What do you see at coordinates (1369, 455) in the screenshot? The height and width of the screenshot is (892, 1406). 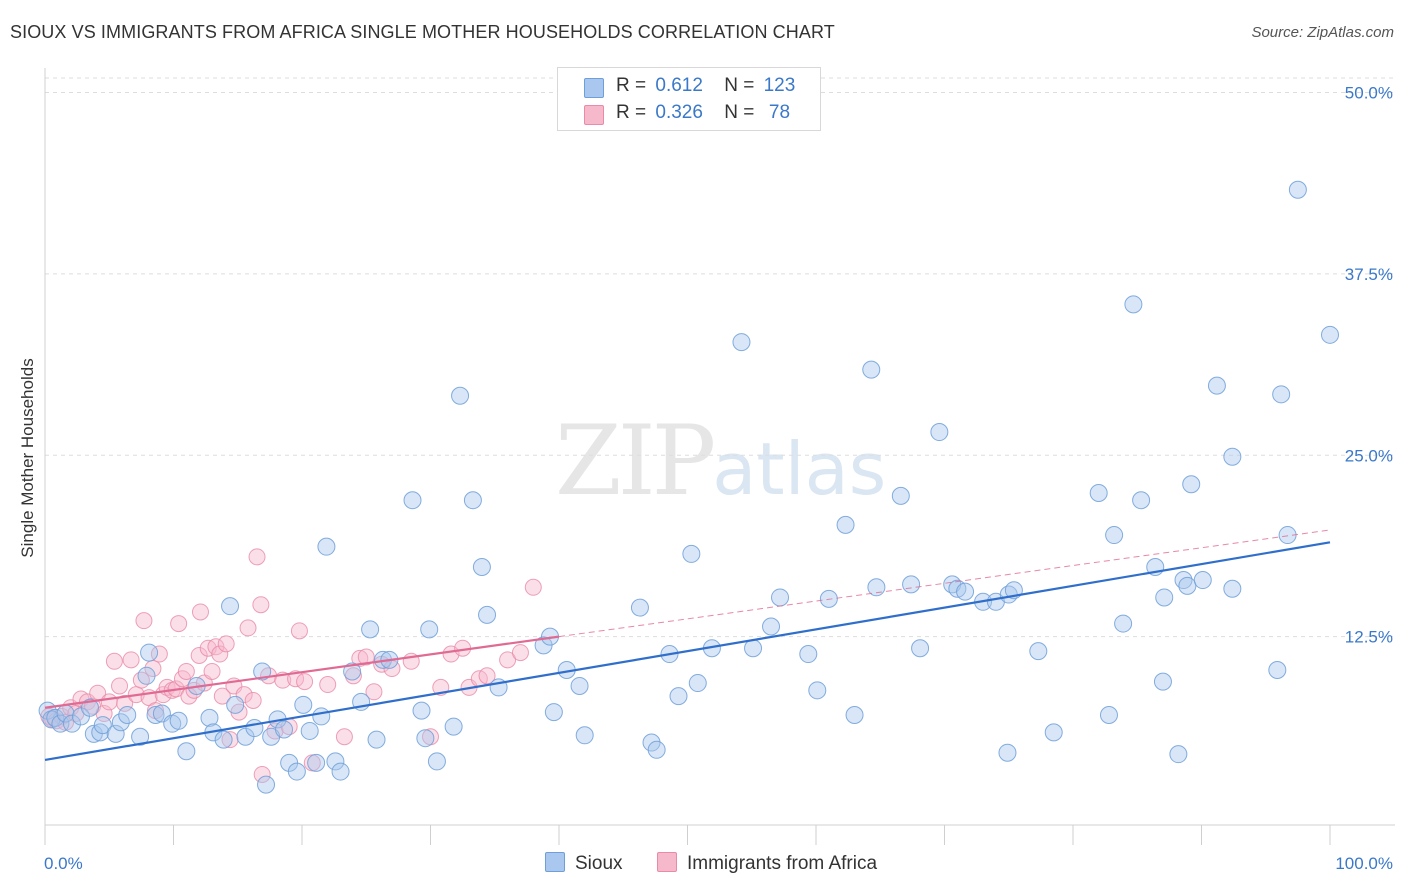 I see `y-tick-label: 25.0%` at bounding box center [1369, 455].